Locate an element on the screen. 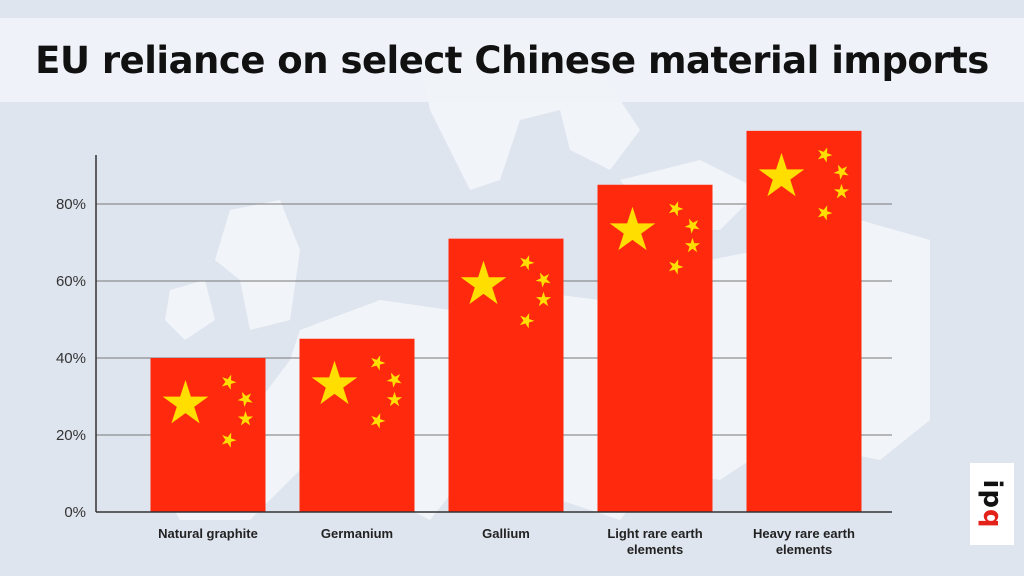 Image resolution: width=1024 pixels, height=576 pixels. y-tick-label: 80% is located at coordinates (71, 204).